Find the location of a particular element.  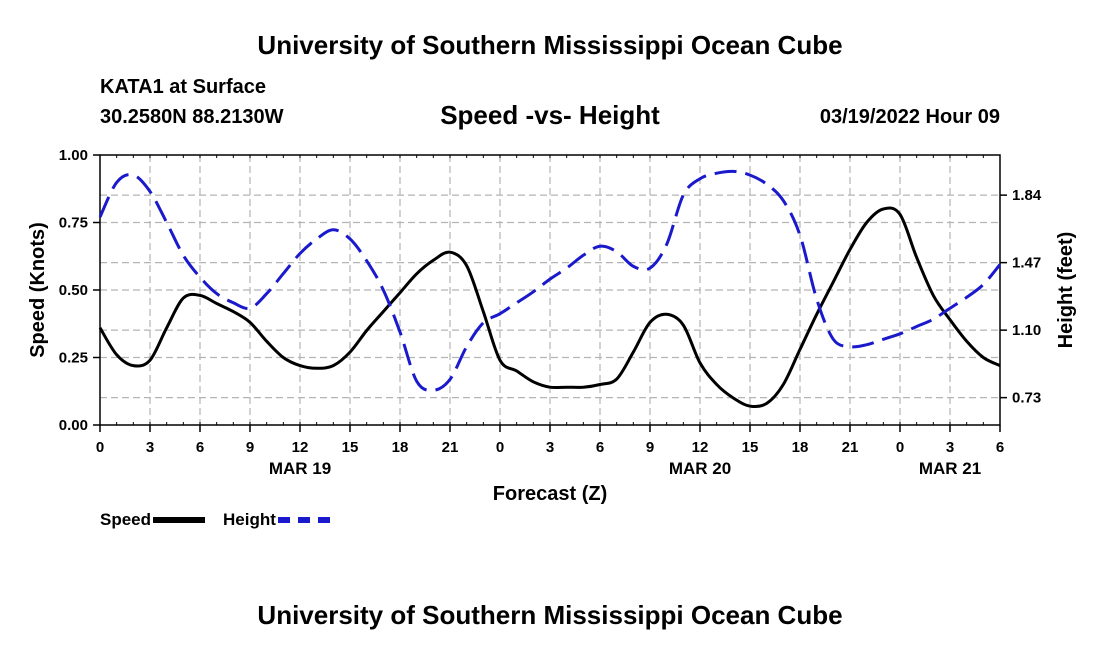

y-left-tick-label: 0.75 is located at coordinates (73, 223).